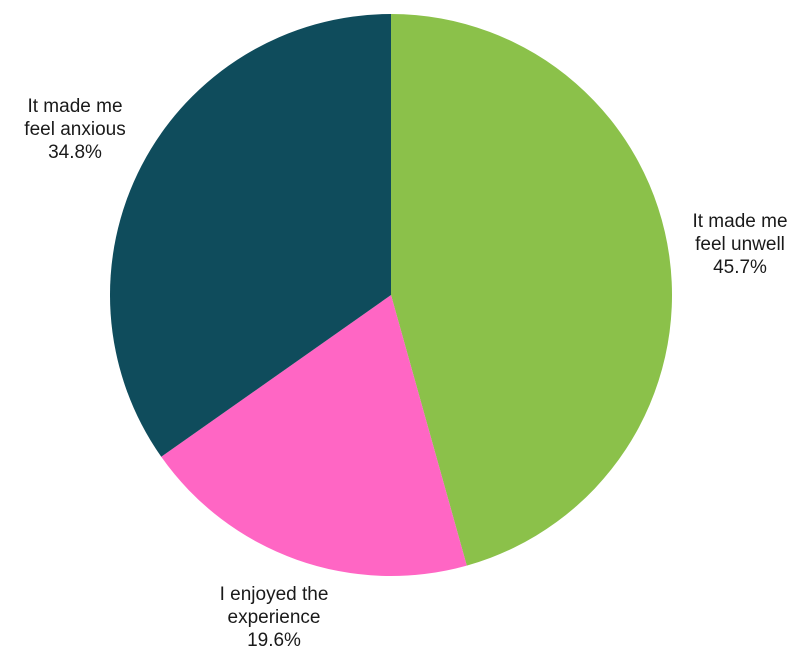  I want to click on slice-label-line-1-0: I enjoyed the, so click(274, 594).